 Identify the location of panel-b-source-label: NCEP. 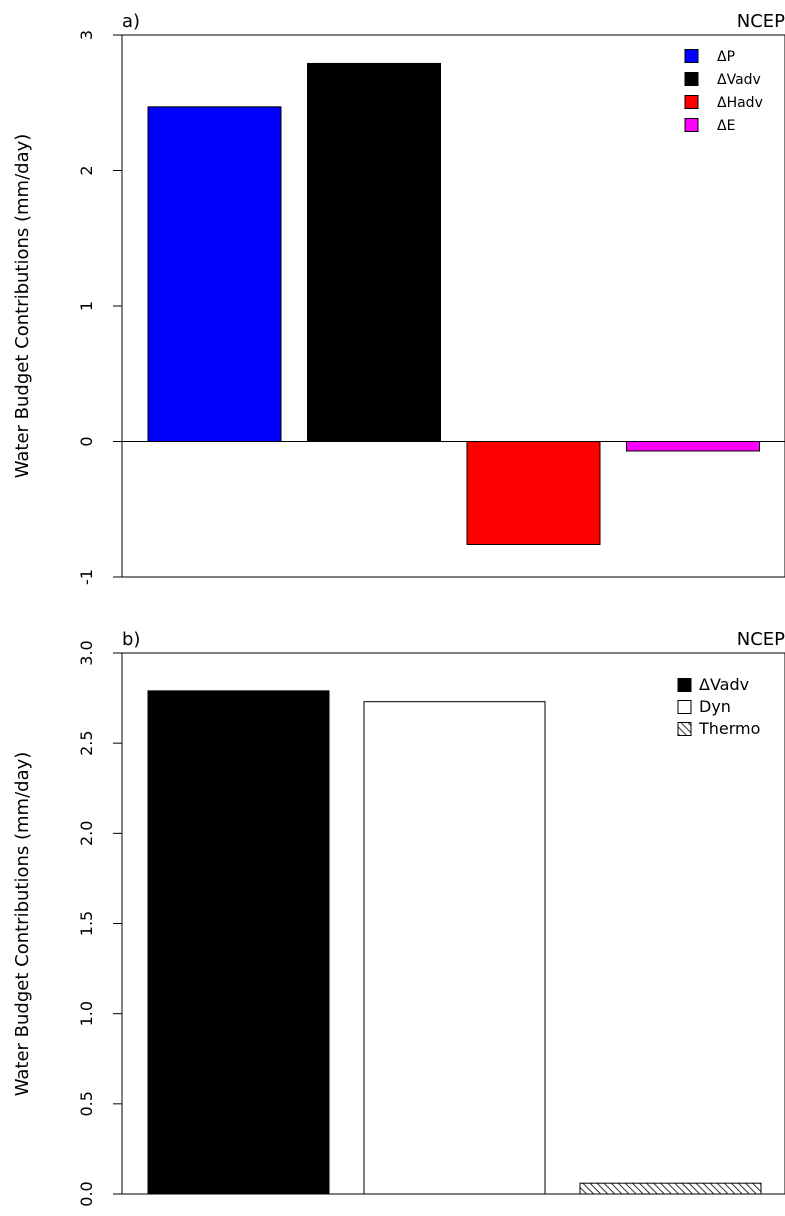
(761, 639).